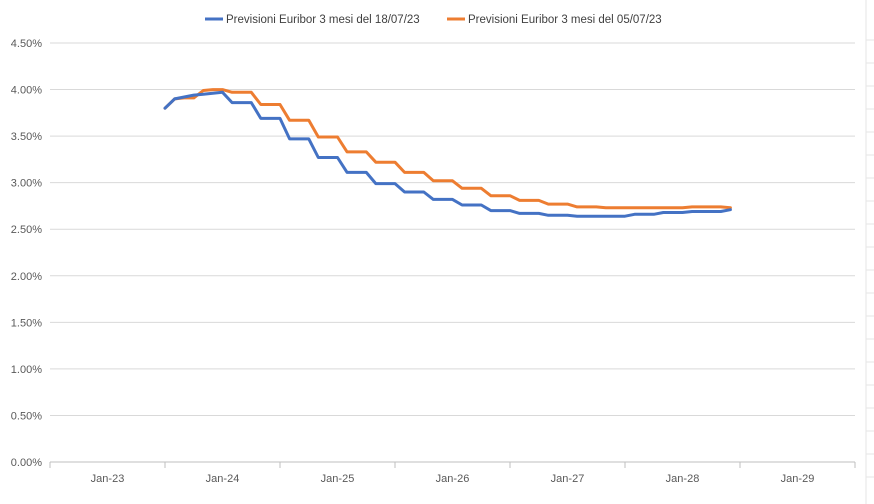 The image size is (874, 504). I want to click on y-tick-label: 4.00%, so click(26, 91).